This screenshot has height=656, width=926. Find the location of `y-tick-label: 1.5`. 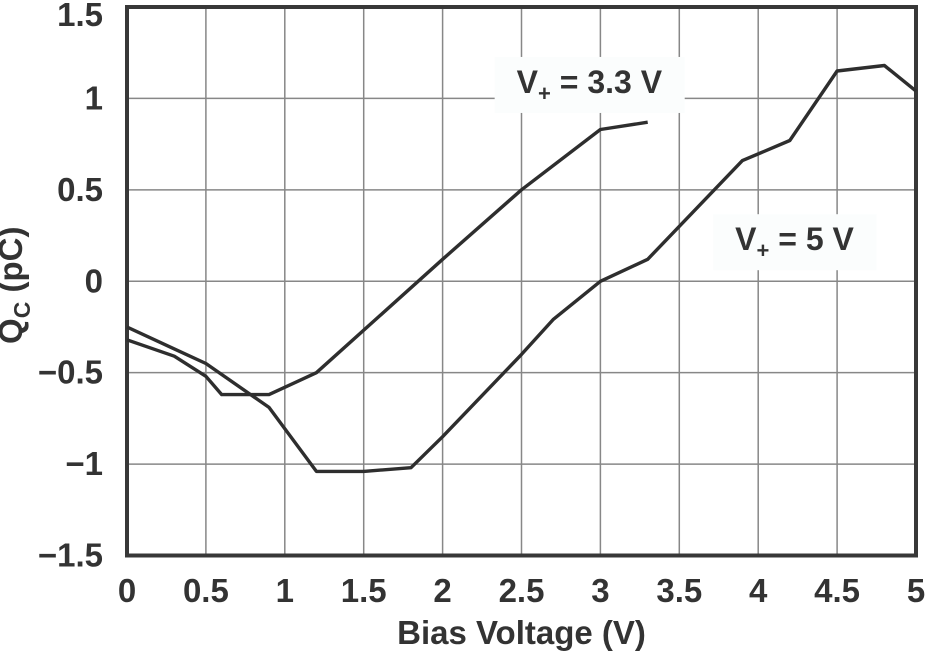

y-tick-label: 1.5 is located at coordinates (80, 16).